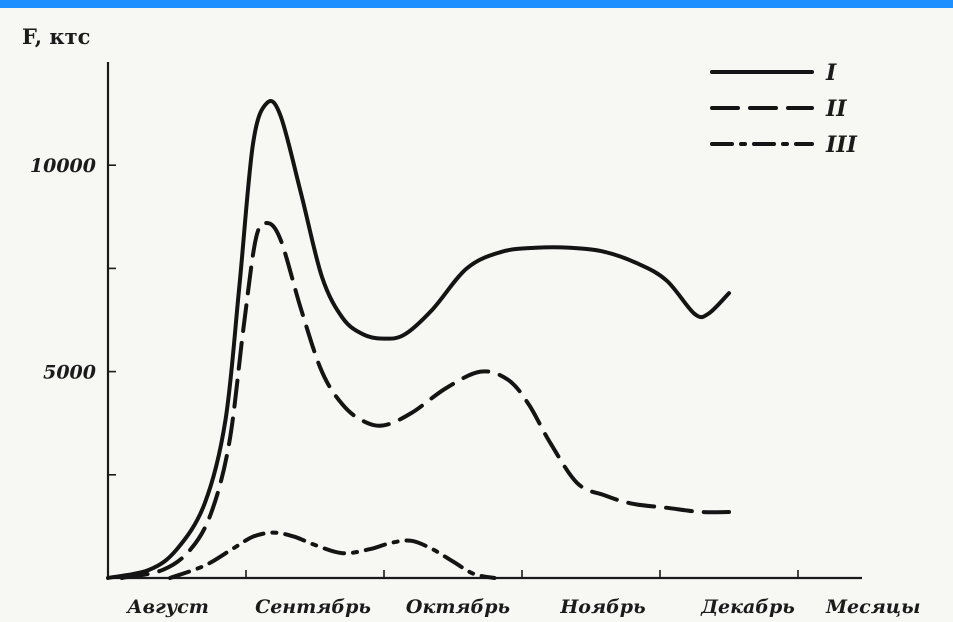 This screenshot has height=622, width=953. Describe the element at coordinates (63, 166) in the screenshot. I see `y-tick-label: 10000` at that location.